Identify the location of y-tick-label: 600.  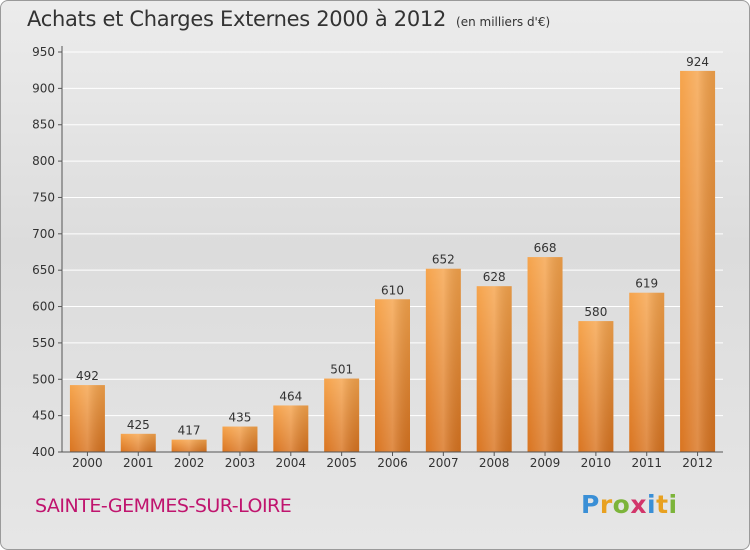
(43, 307).